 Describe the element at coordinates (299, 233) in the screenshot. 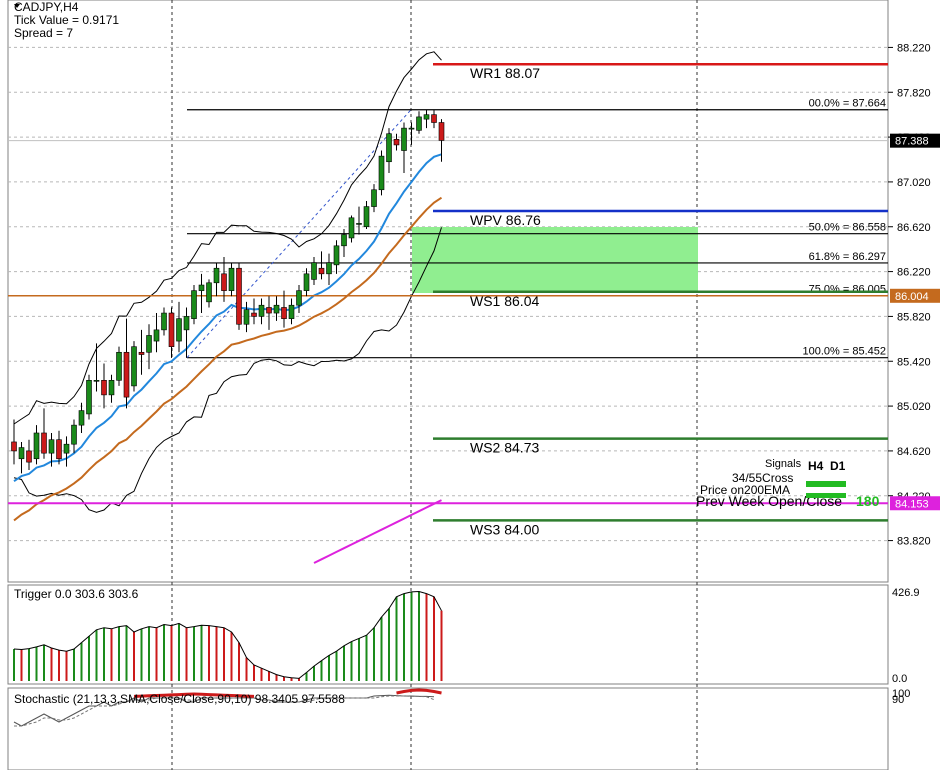

I see `fib-trend-line` at that location.